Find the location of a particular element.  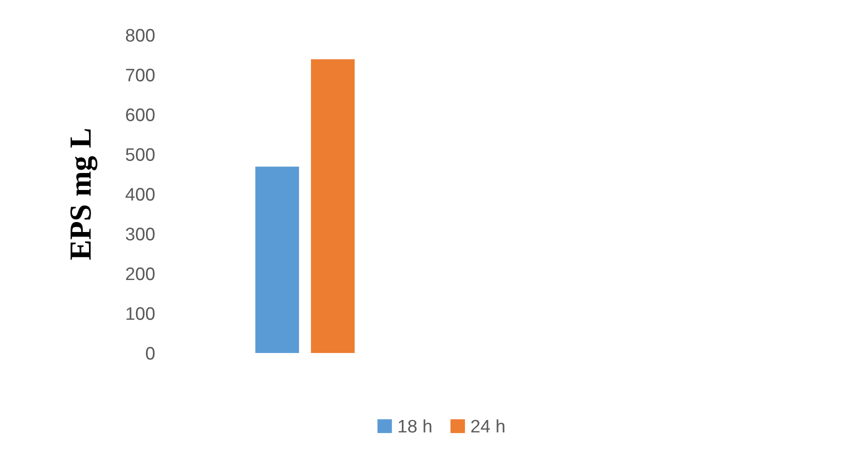

y-tick-label: 200 is located at coordinates (140, 273).